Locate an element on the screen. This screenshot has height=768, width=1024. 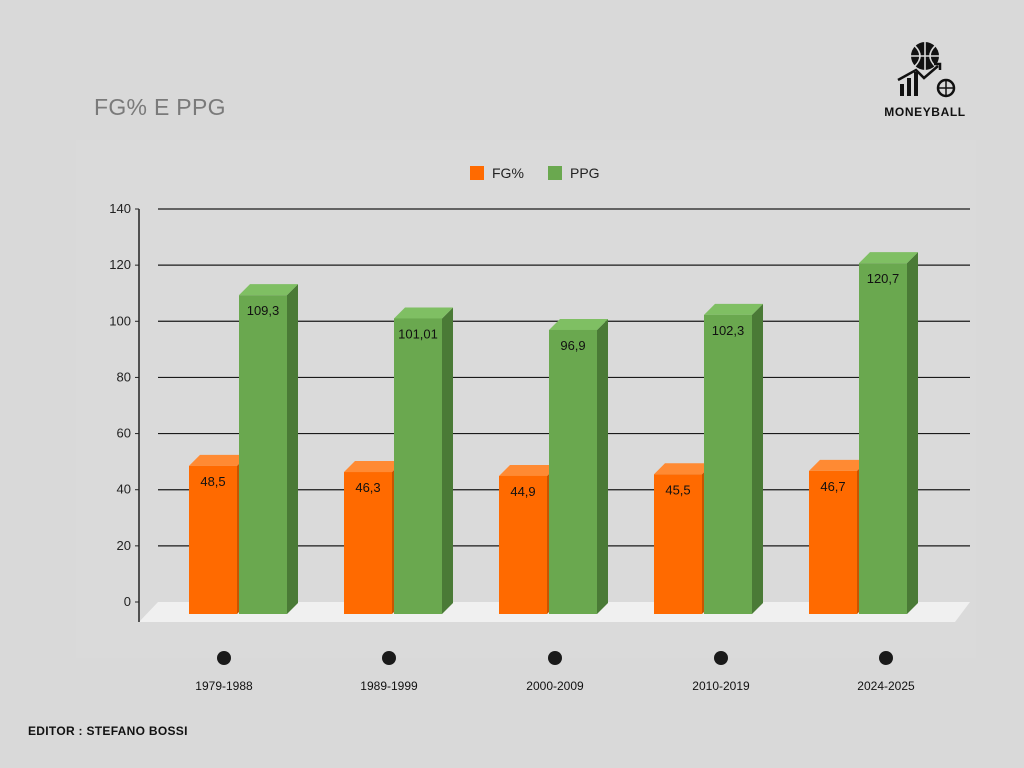
data-label-ppg: 102,3 is located at coordinates (728, 330).